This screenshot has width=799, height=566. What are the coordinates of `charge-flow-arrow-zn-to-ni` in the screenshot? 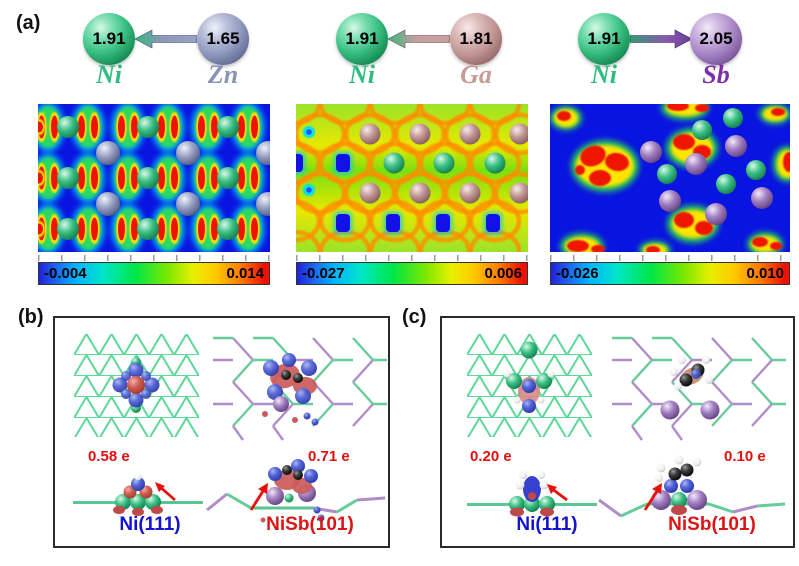 It's located at (166, 39).